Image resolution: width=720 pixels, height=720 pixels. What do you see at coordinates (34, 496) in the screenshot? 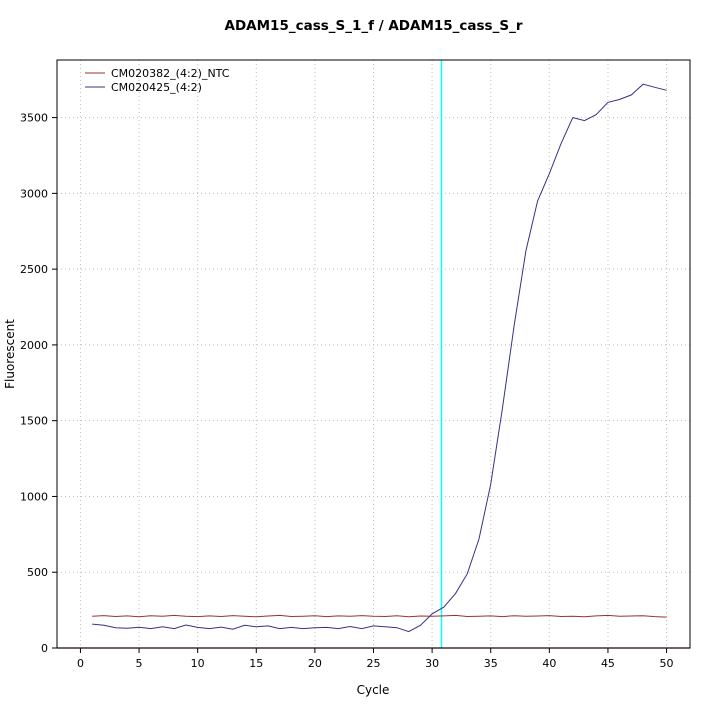
I see `y-tick-label: 1000` at bounding box center [34, 496].